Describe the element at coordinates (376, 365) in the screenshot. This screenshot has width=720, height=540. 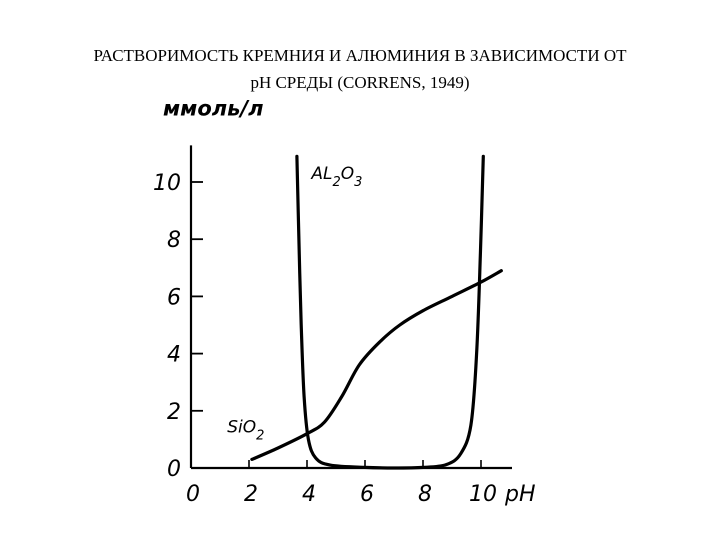
I see `sio2-curve` at that location.